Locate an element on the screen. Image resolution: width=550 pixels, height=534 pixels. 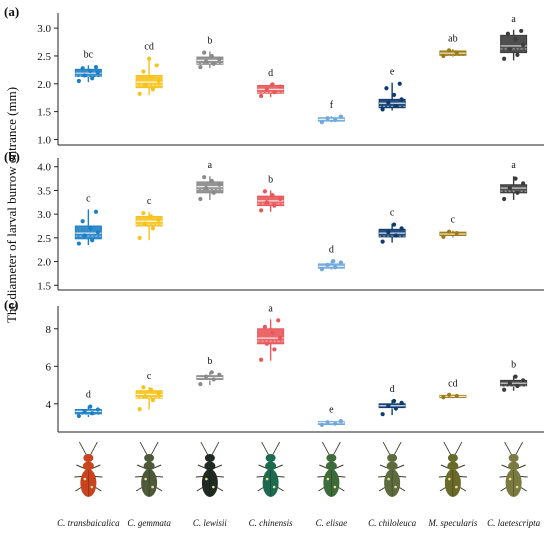
significance-letter: e is located at coordinates (392, 72).